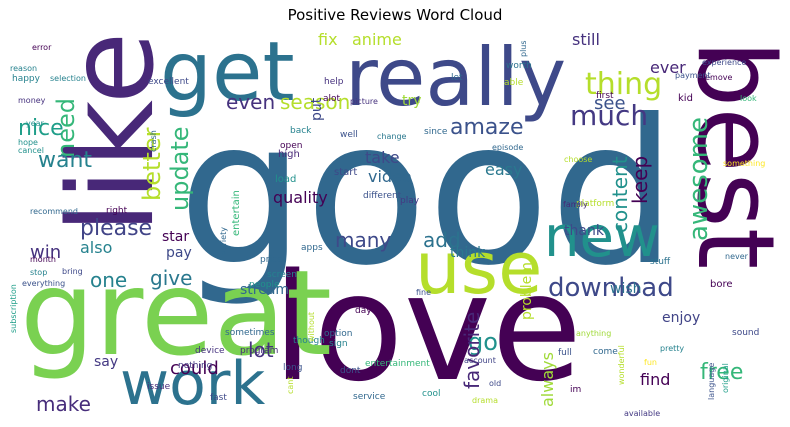  Describe the element at coordinates (744, 163) in the screenshot. I see `cloud-word: something` at that location.